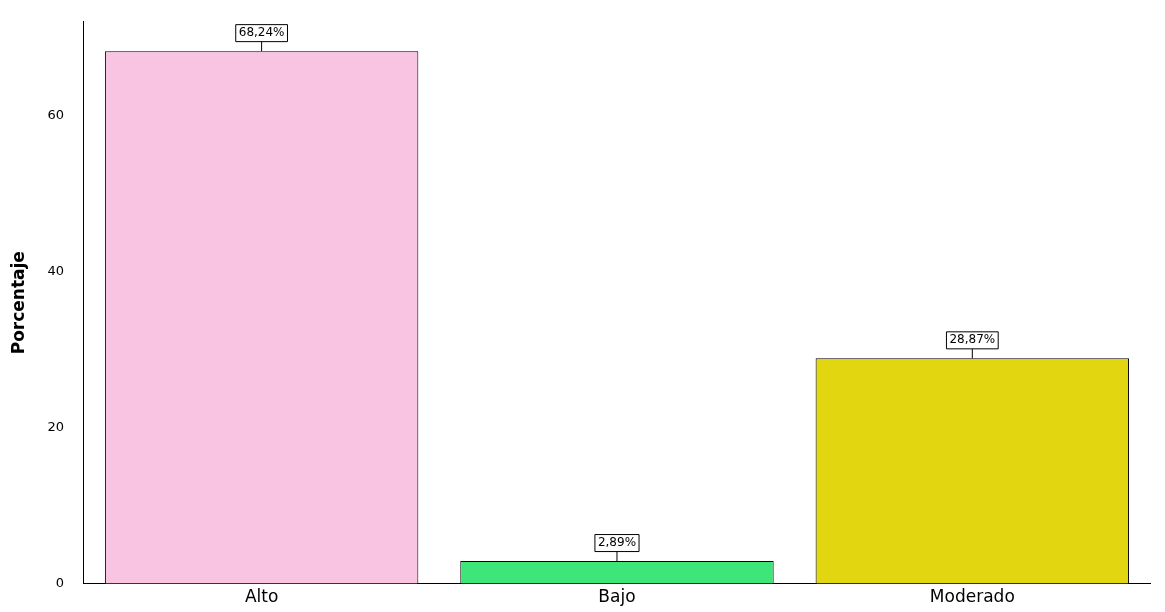  Describe the element at coordinates (261, 596) in the screenshot. I see `x-tick-label: Alto` at that location.